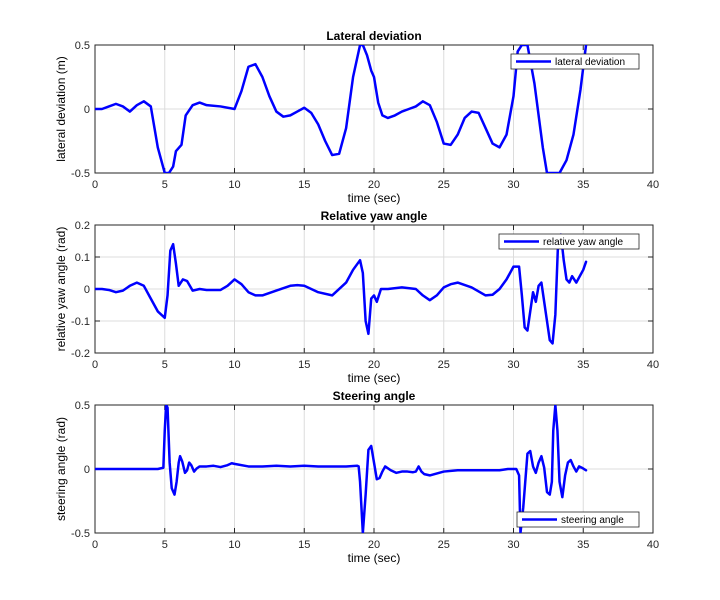  What do you see at coordinates (373, 36) in the screenshot?
I see `chart-title: Lateral deviation` at bounding box center [373, 36].